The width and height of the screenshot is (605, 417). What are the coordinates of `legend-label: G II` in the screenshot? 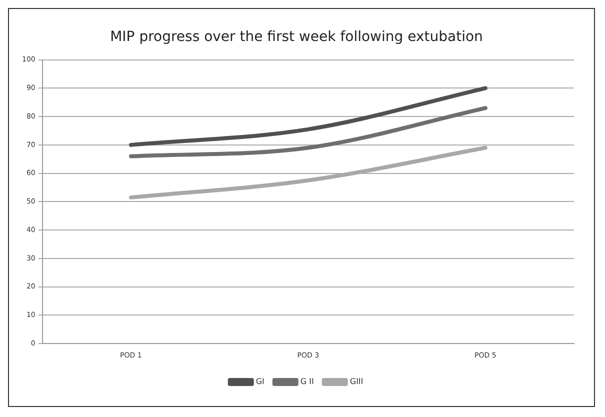 It's located at (307, 381).